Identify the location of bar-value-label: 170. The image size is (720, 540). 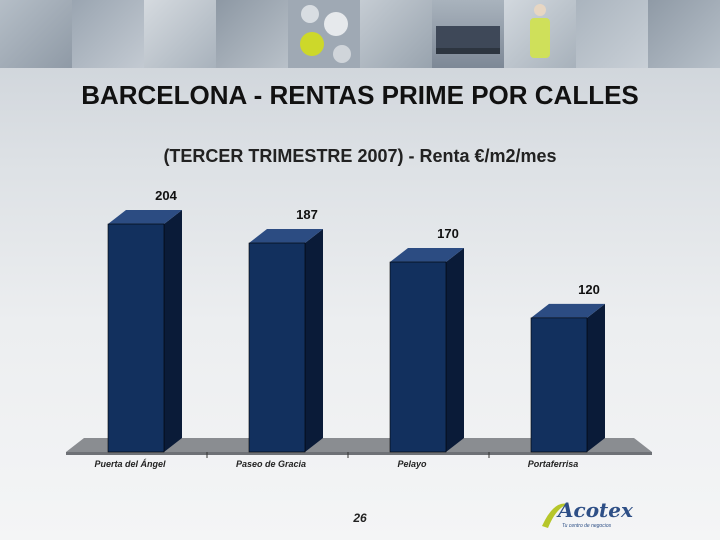
(448, 233).